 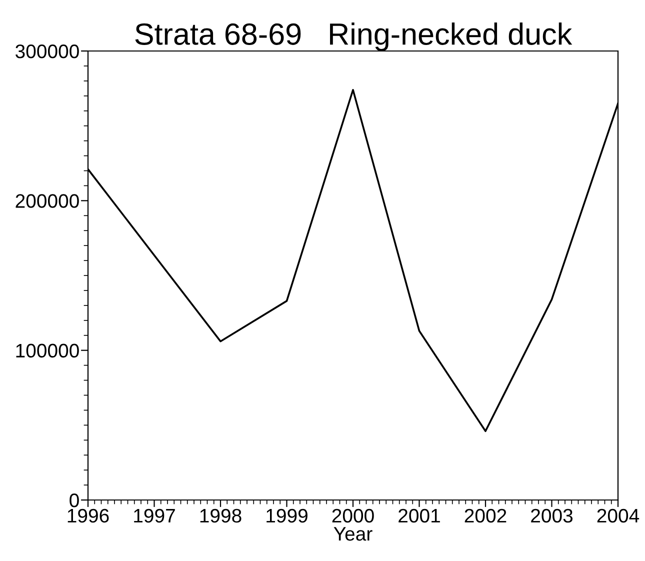 I want to click on x-tick-label: 1996, so click(x=88, y=515).